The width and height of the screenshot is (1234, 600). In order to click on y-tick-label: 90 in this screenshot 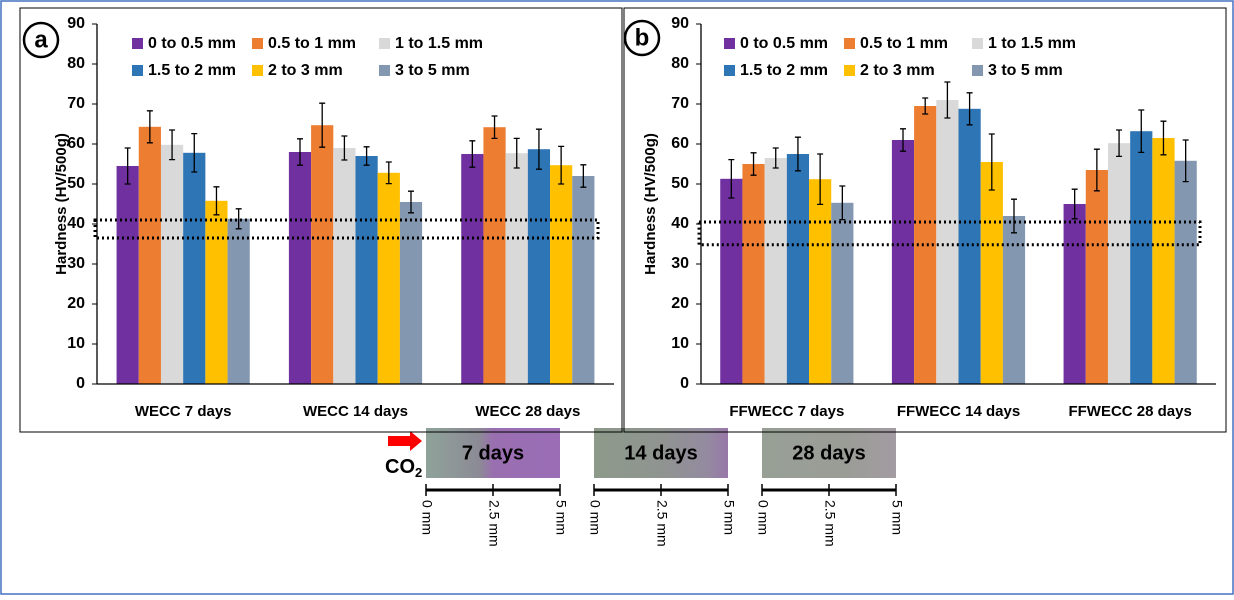, I will do `click(76, 23)`.